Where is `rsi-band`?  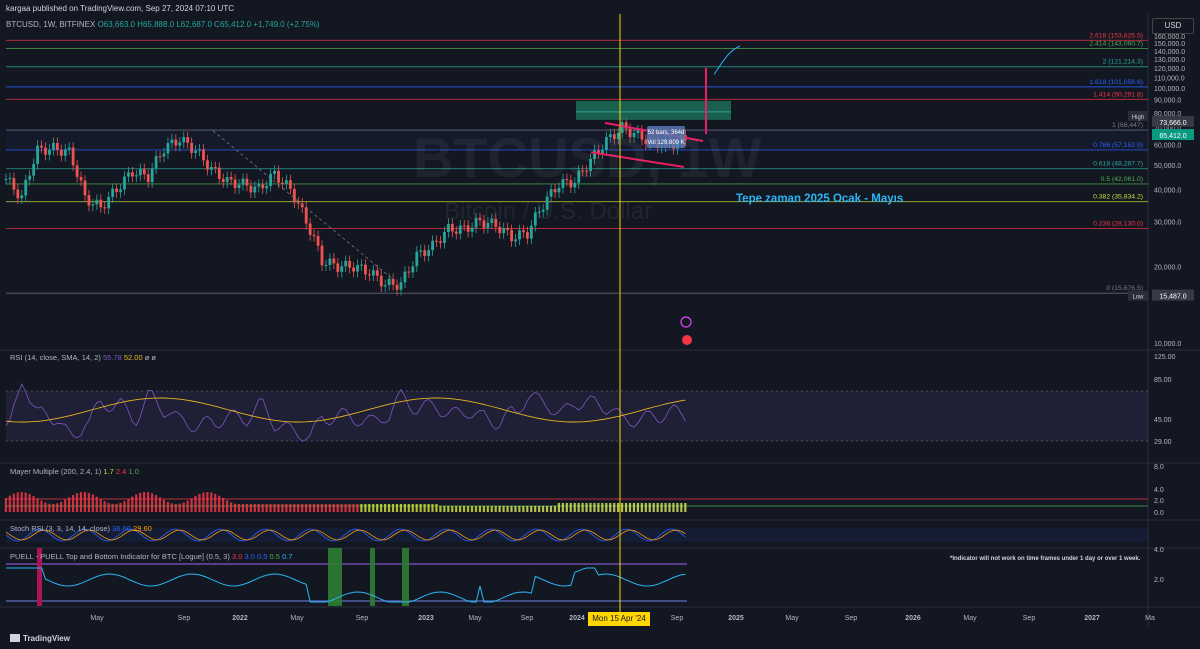
rsi-band is located at coordinates (577, 416).